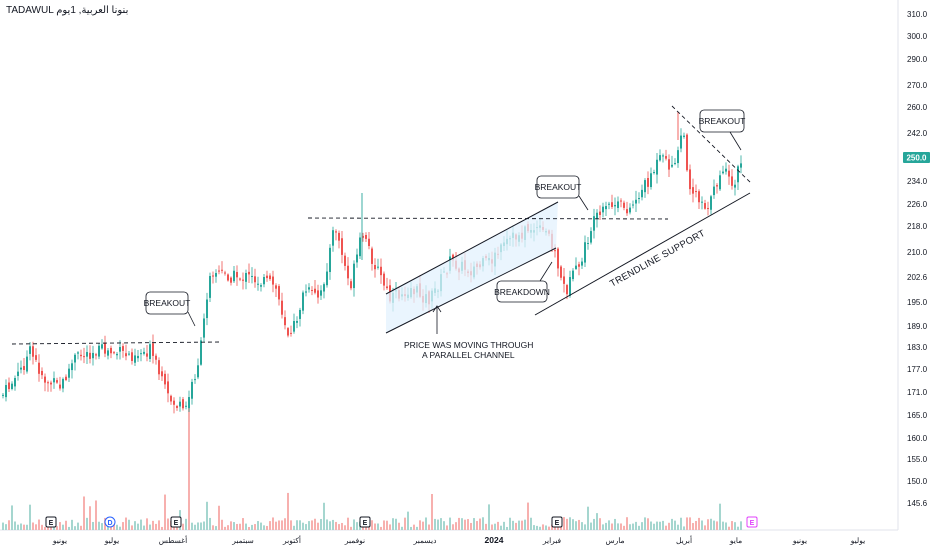 The image size is (932, 550). I want to click on y-tick-label: 242.0, so click(917, 133).